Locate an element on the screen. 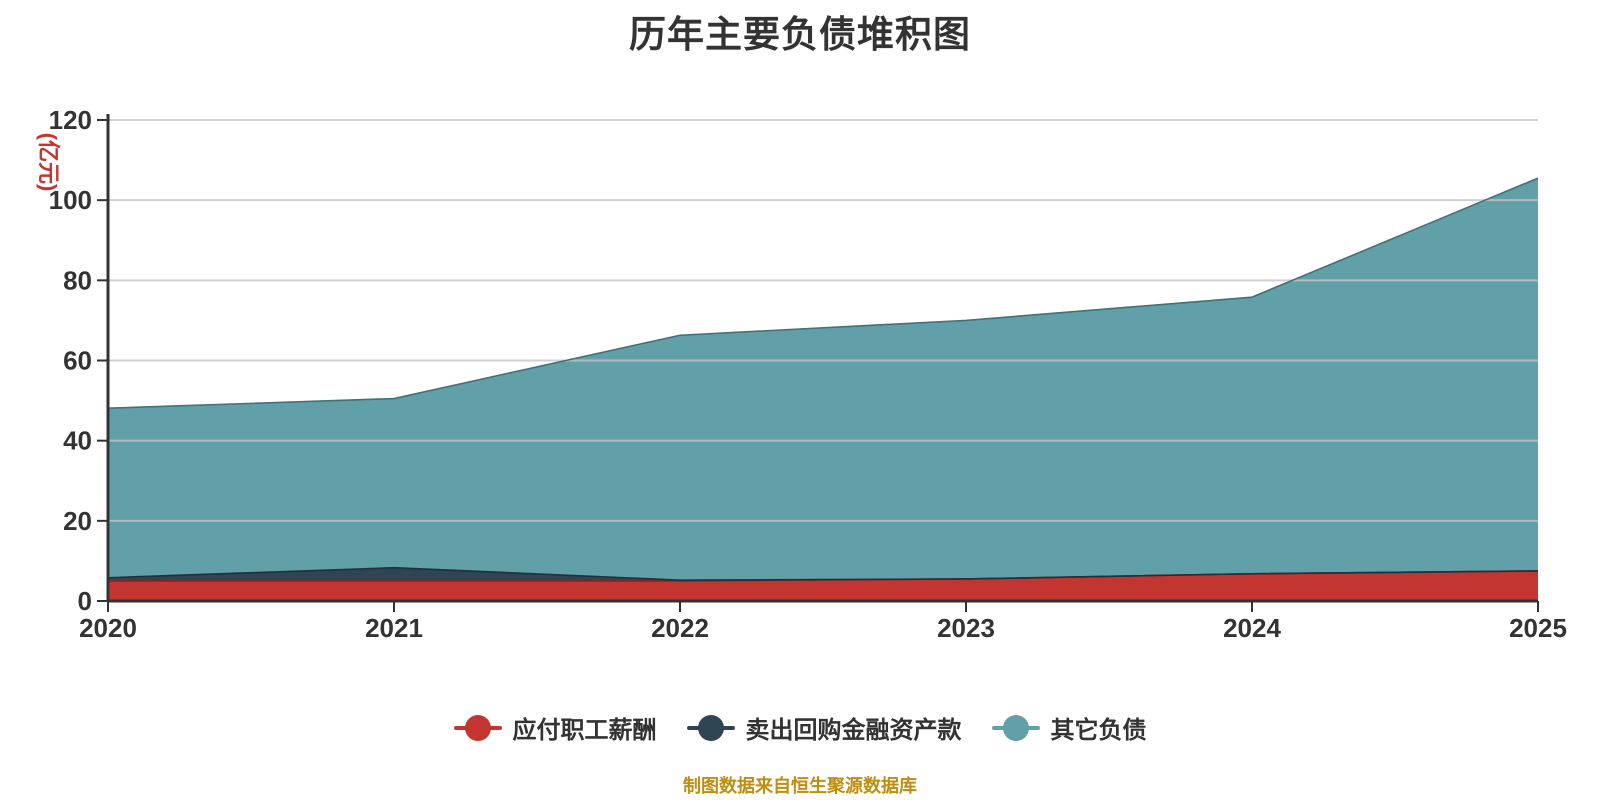 Image resolution: width=1600 pixels, height=800 pixels. legend-label: 卖出回购金融资产款 is located at coordinates (853, 730).